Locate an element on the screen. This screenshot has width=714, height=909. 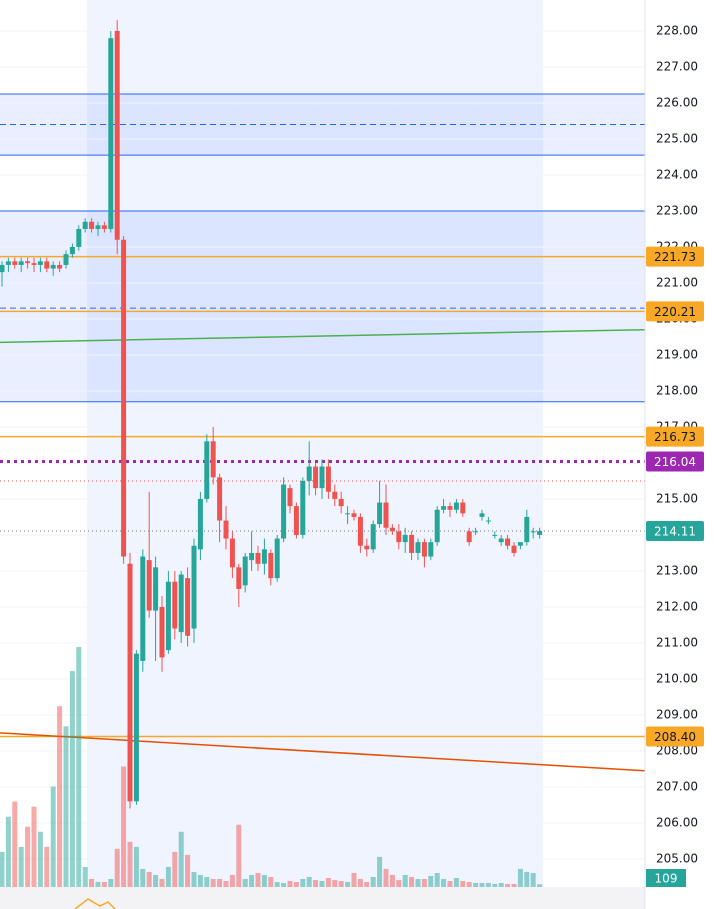
price-badge-label: 216.04 is located at coordinates (675, 462).